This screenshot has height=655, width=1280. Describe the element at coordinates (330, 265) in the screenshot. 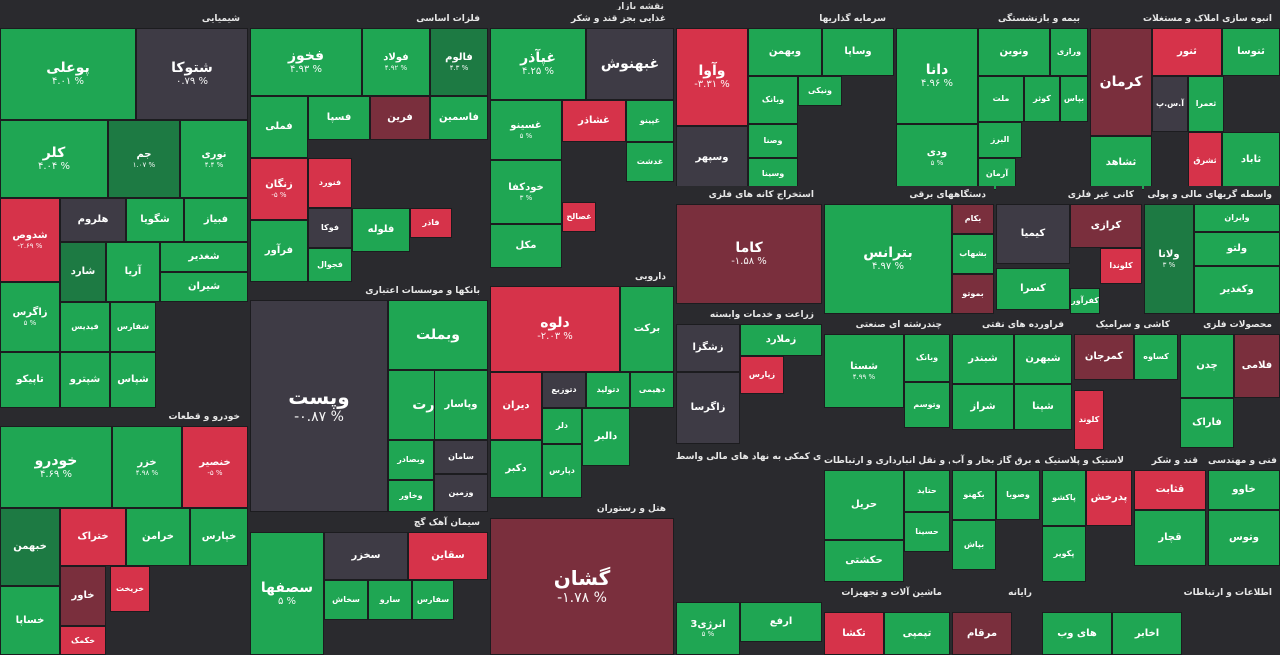

I see `stock-tile: فجوال` at that location.